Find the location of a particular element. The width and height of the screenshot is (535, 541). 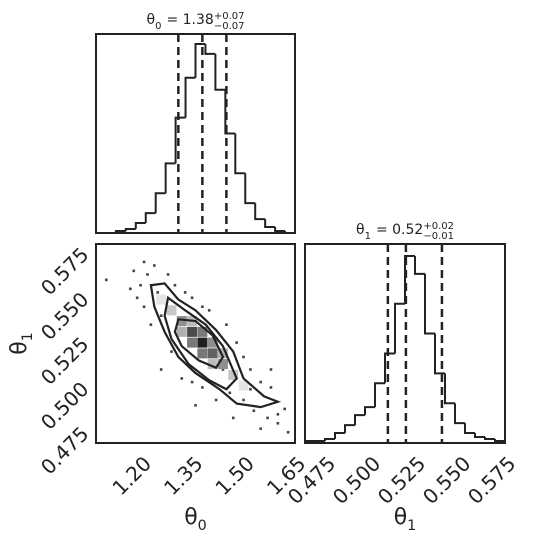

x-tick-label: 0.575 is located at coordinates (491, 479).